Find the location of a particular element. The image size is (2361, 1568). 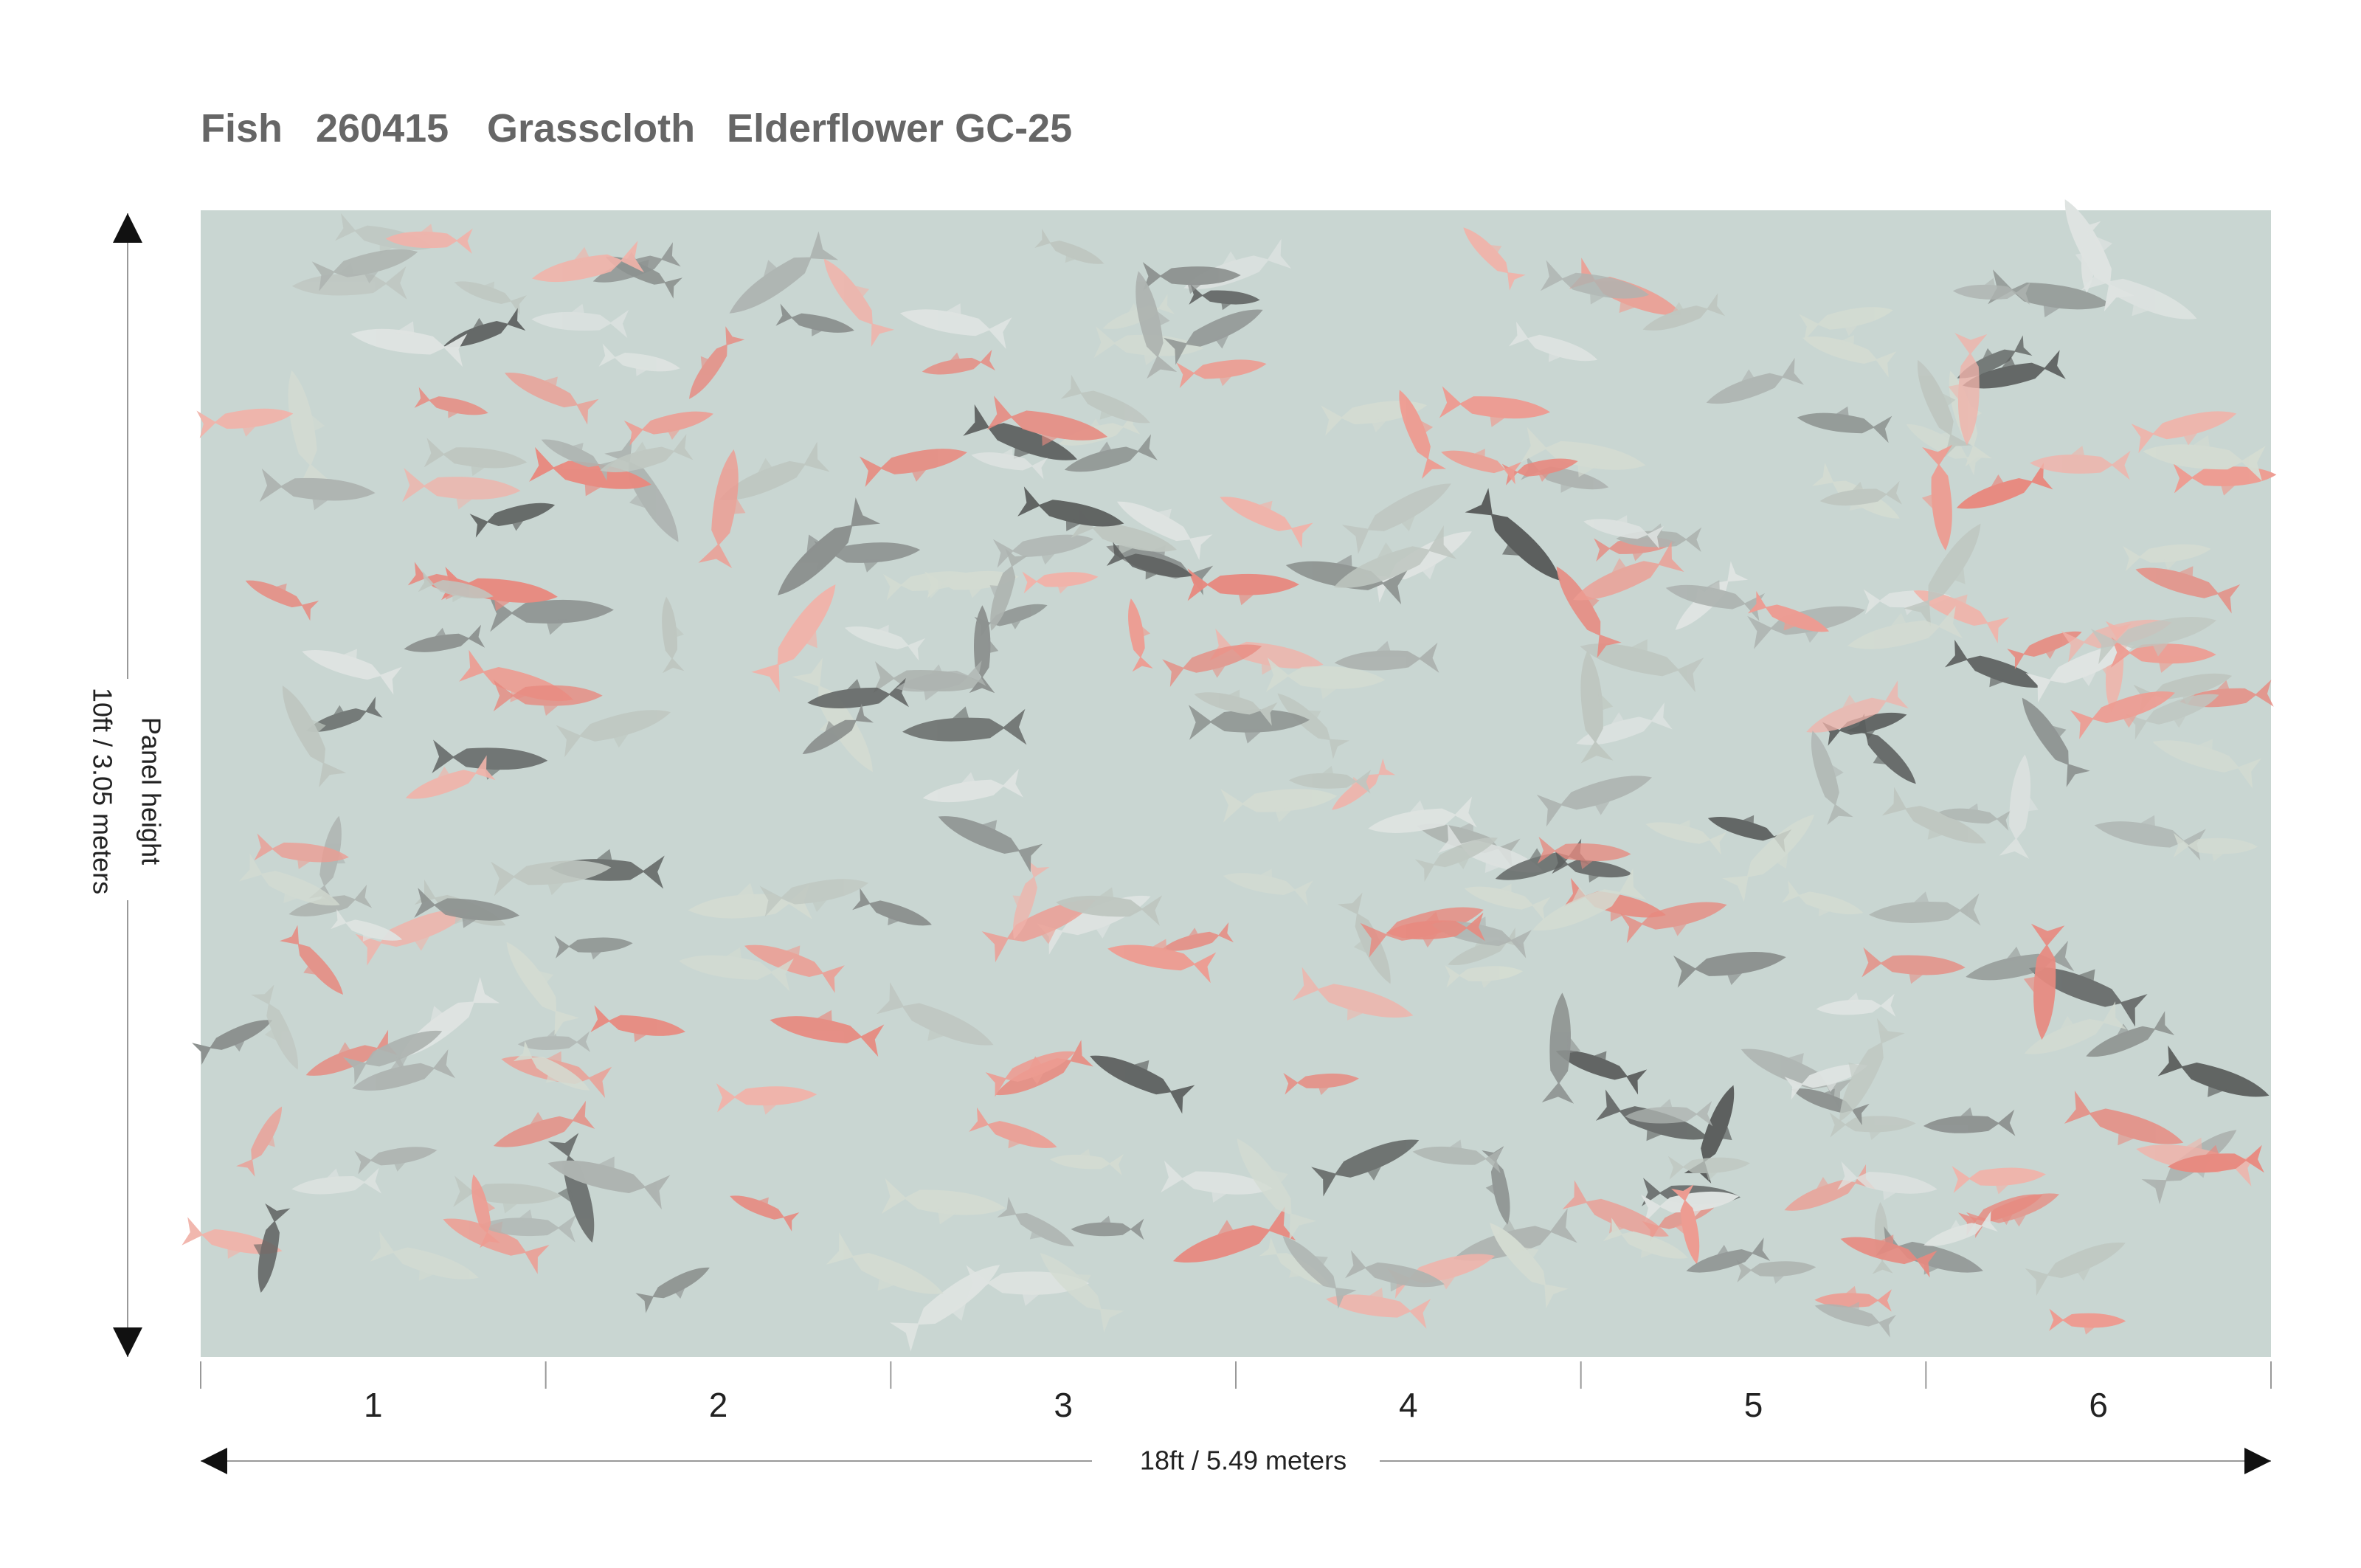

title: Fish 260415 Grasscloth Elderflower GC-25 is located at coordinates (636, 128).